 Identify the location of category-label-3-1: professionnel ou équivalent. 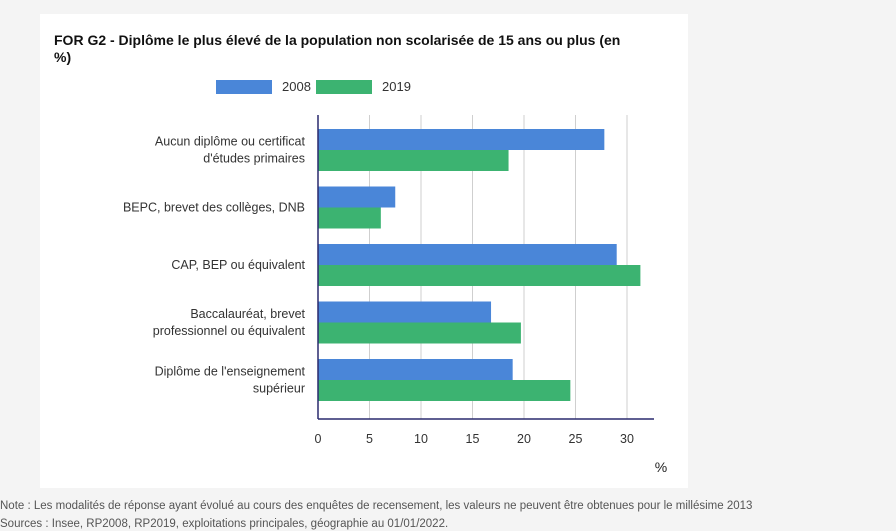
(229, 331).